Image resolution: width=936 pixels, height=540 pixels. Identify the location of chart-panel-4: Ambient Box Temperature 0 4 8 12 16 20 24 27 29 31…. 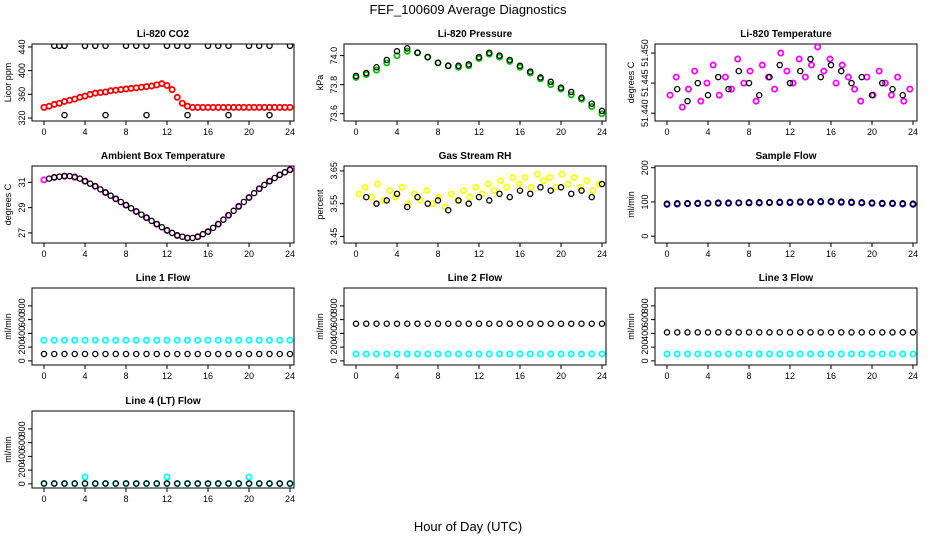
(149, 205).